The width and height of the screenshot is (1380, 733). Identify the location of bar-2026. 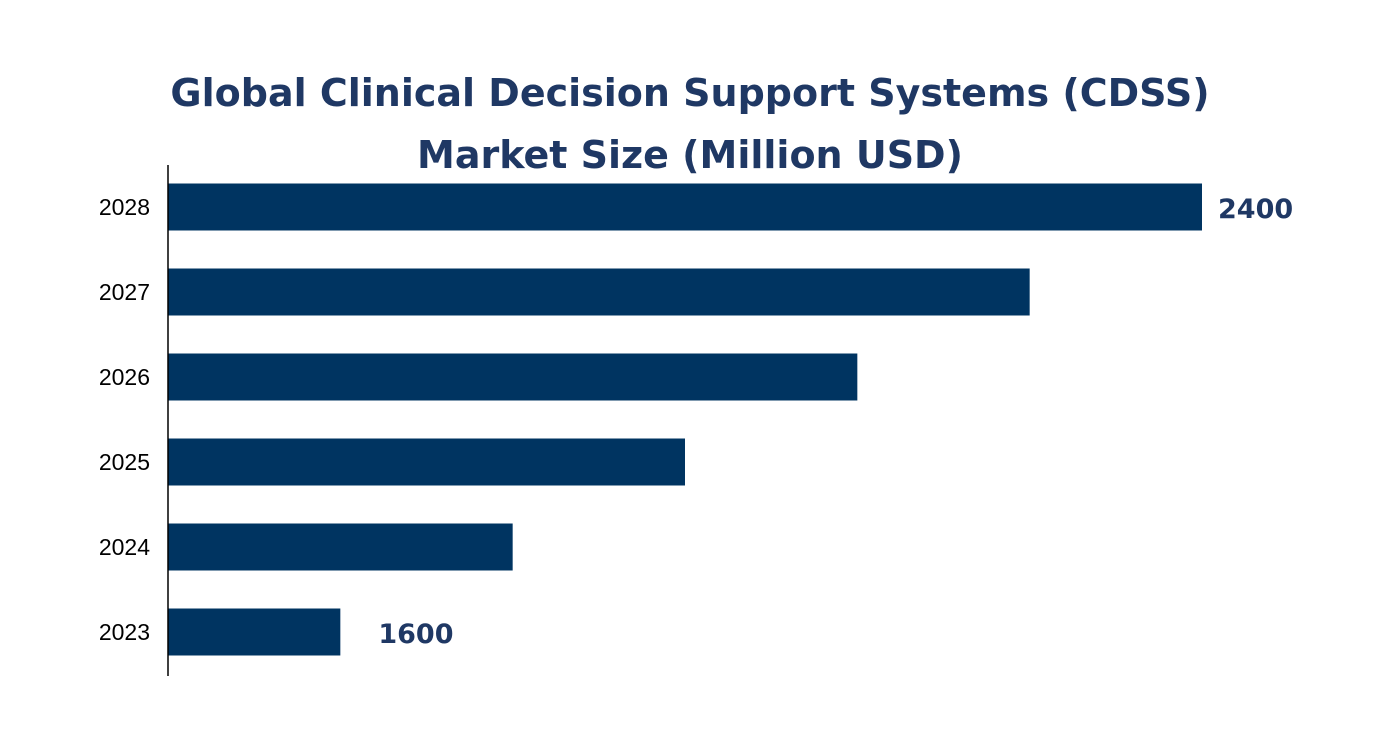
(513, 377).